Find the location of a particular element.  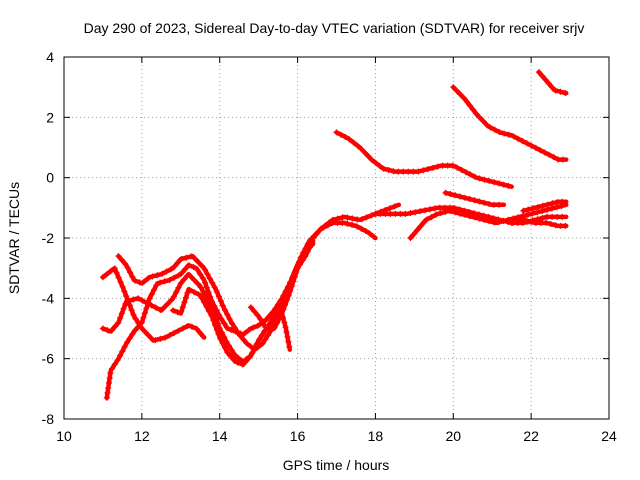

x-tick-label: 14 is located at coordinates (220, 436).